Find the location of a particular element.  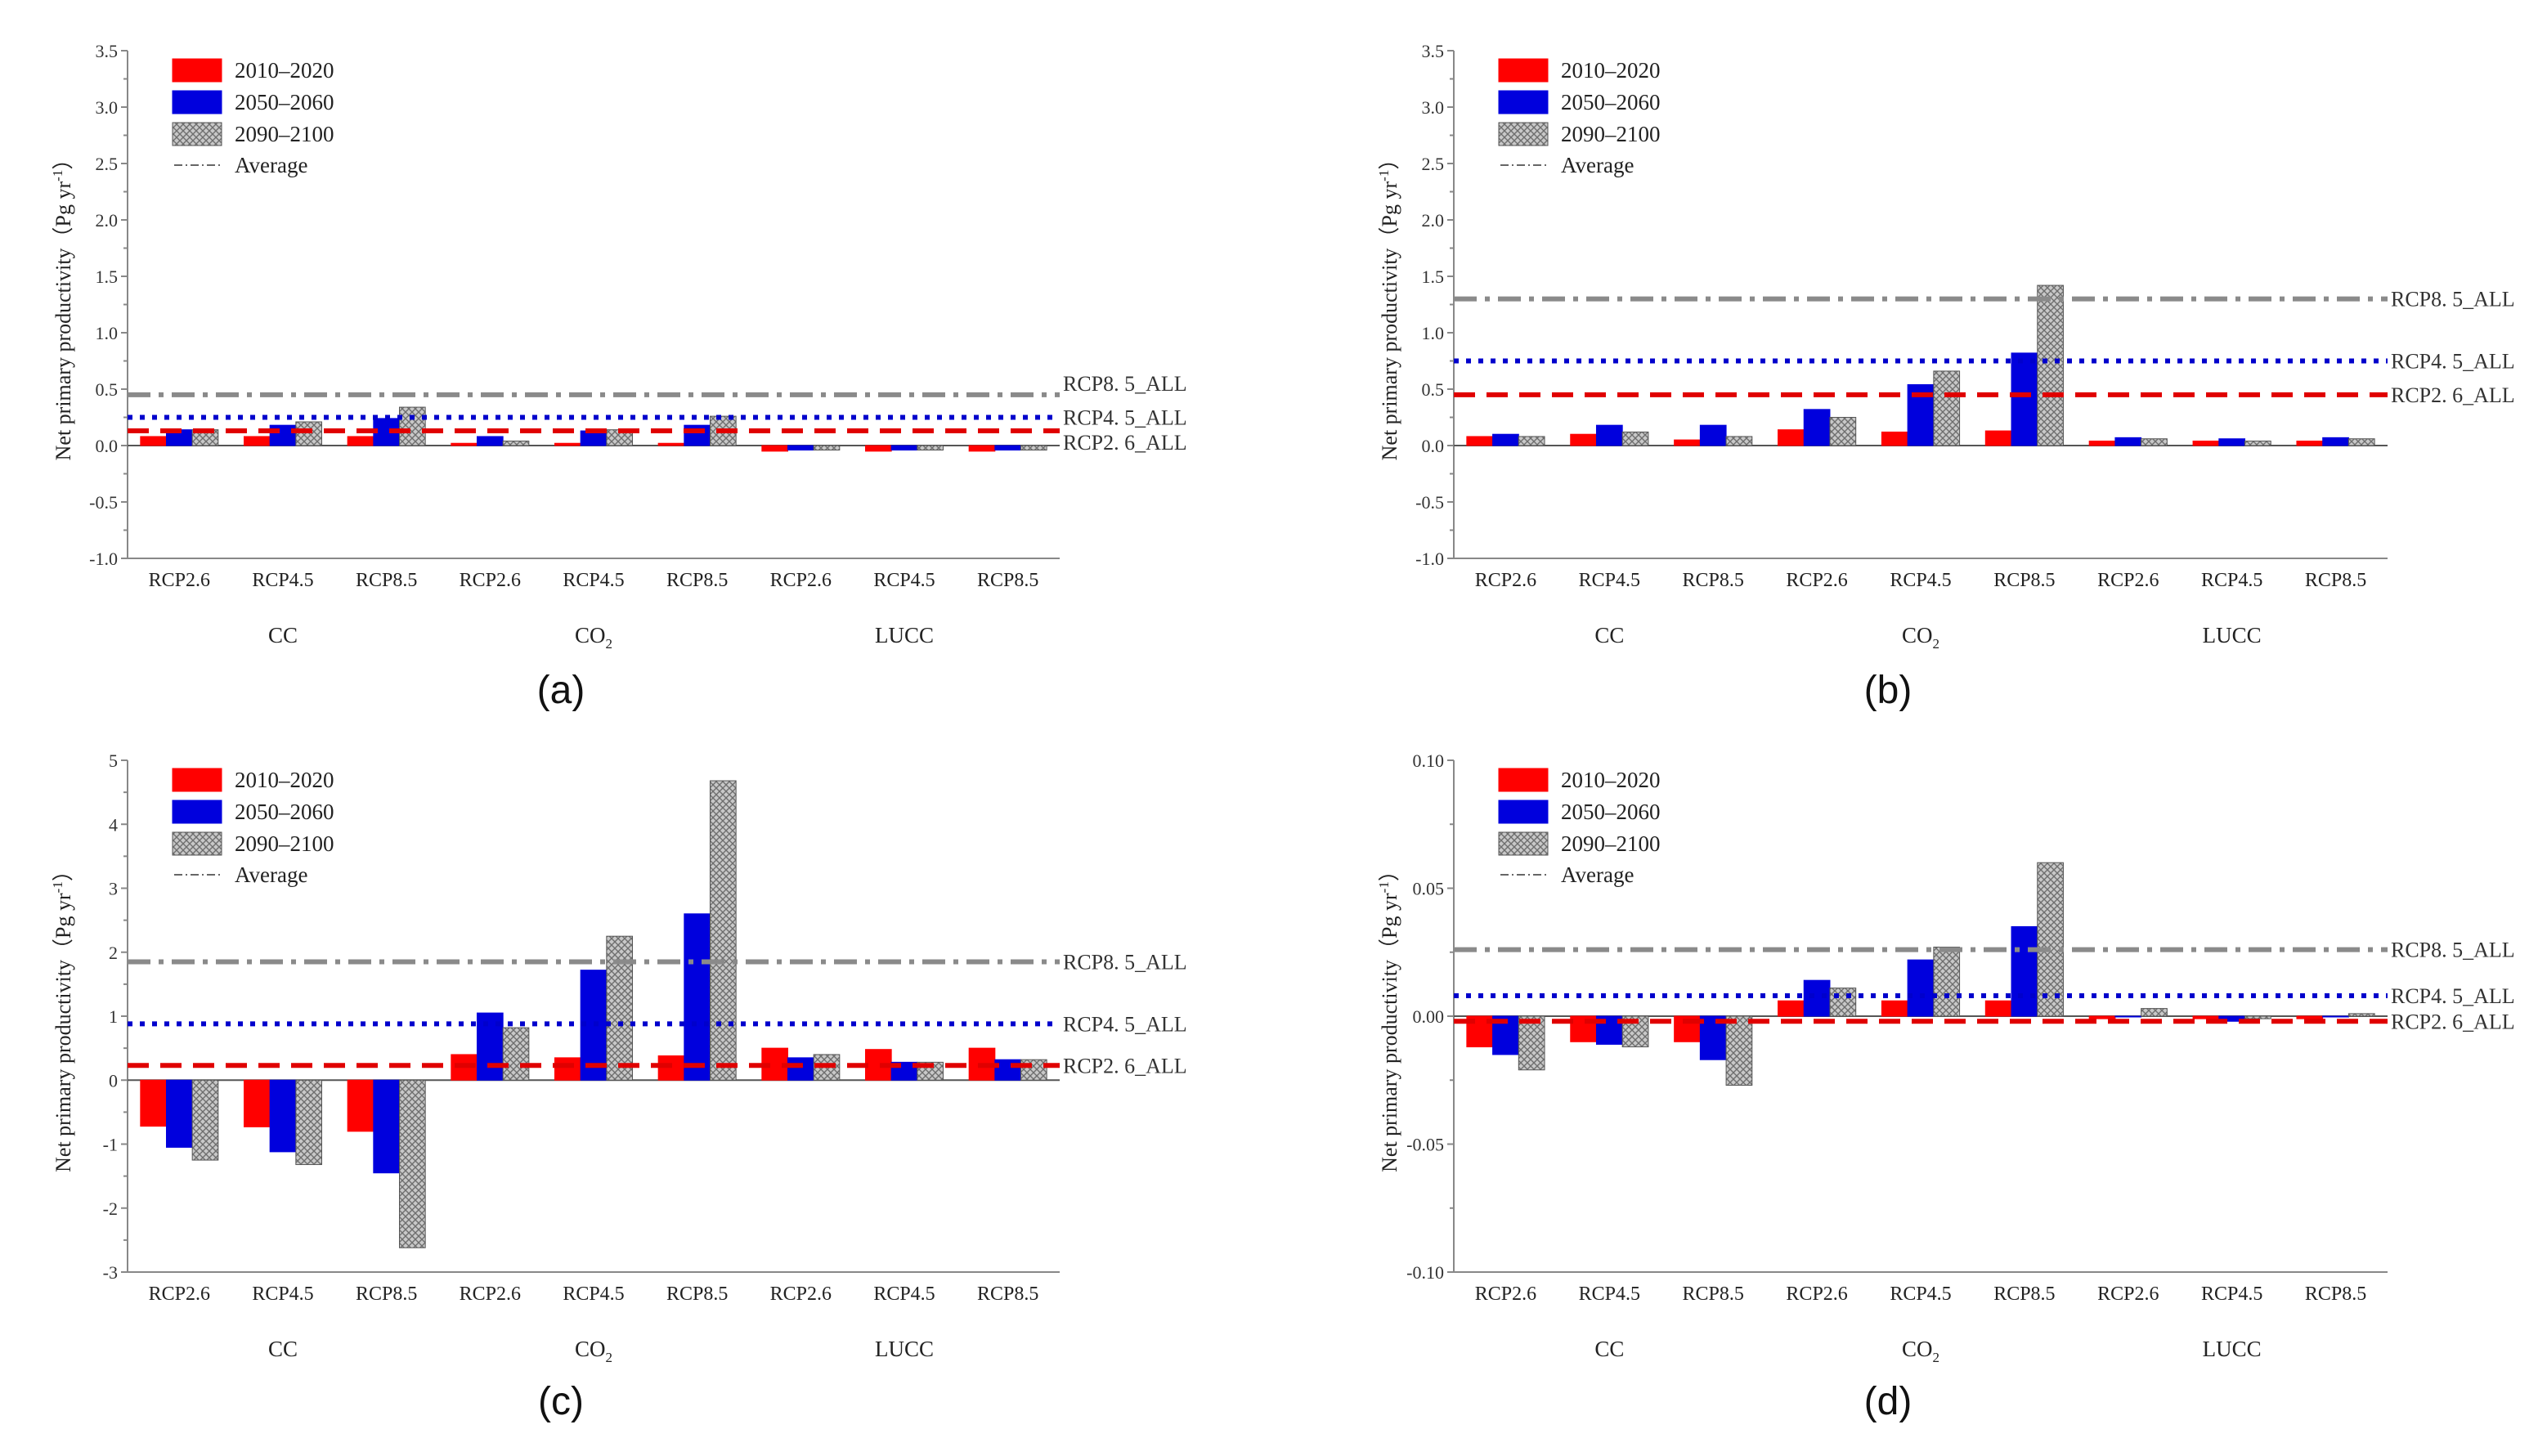

y-axis-title: Net primary productivity（Pg yr-1） is located at coordinates (1388, 1016).